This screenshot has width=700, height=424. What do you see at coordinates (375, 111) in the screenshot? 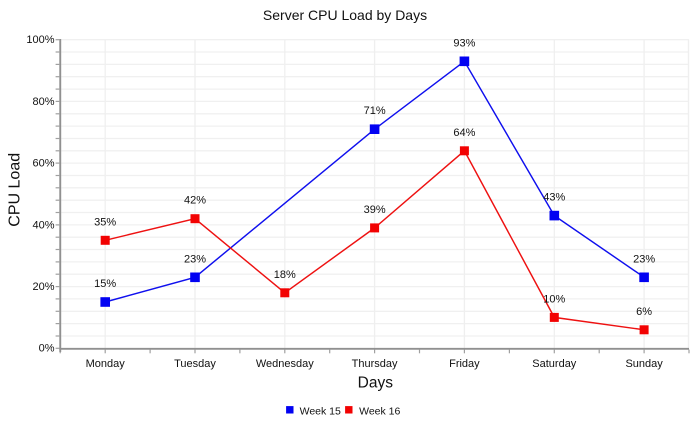
I see `svg-text: 71%` at bounding box center [375, 111].